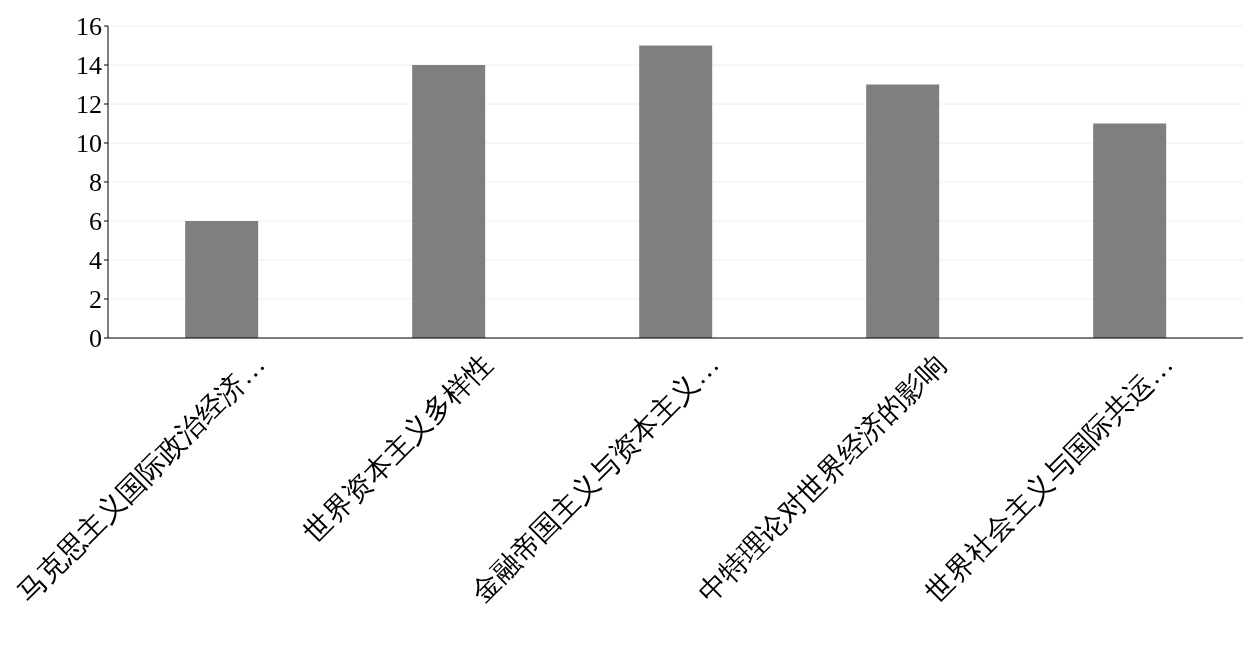  I want to click on y-tick-label: 6, so click(95, 222).